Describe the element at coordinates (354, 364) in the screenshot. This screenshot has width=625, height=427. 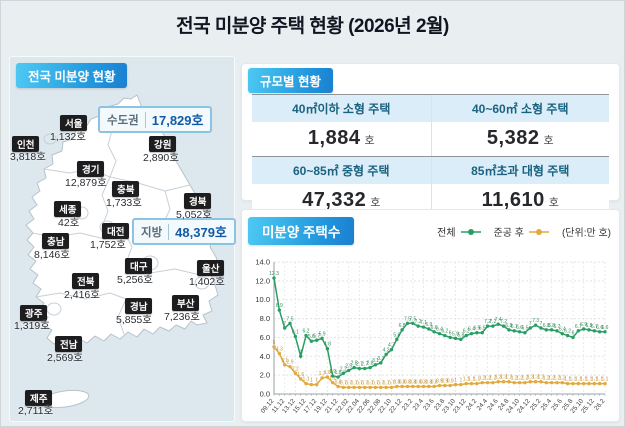
I see `svg-text: 2.8` at that location.